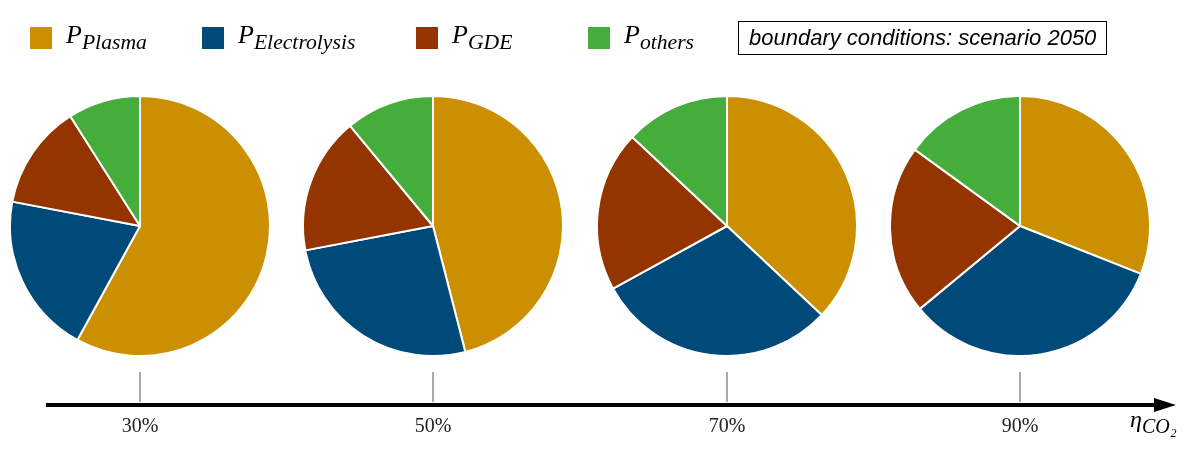 Image resolution: width=1199 pixels, height=450 pixels. What do you see at coordinates (140, 425) in the screenshot?
I see `text: 30%` at bounding box center [140, 425].